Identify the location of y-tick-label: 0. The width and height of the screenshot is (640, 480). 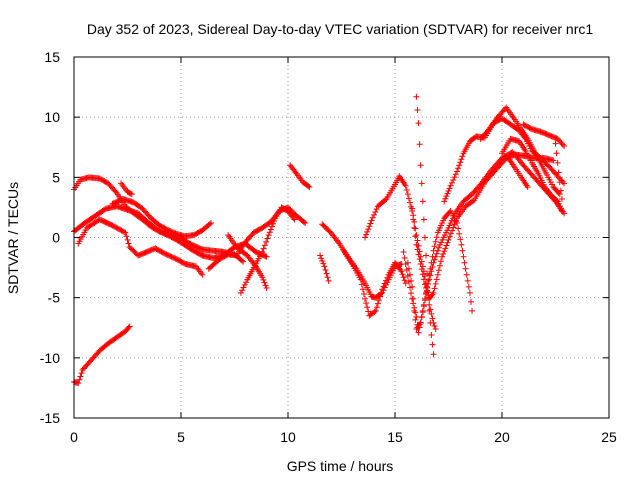
(56, 238).